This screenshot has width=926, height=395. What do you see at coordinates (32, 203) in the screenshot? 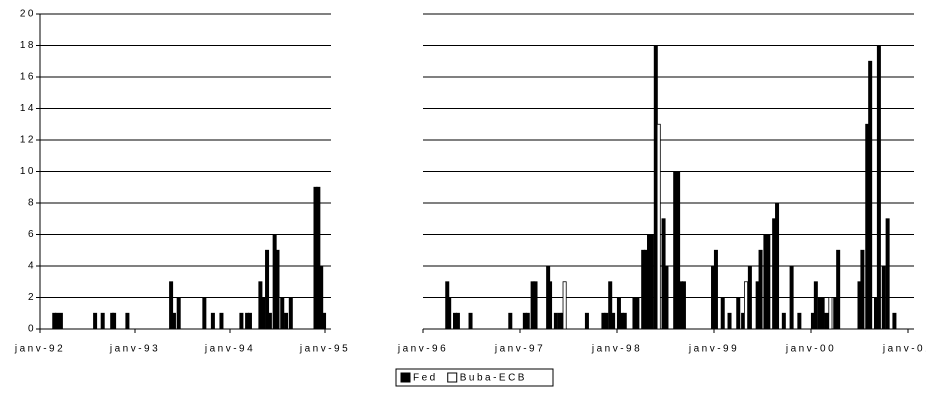
I see `y-tick-label: 8` at bounding box center [32, 203].